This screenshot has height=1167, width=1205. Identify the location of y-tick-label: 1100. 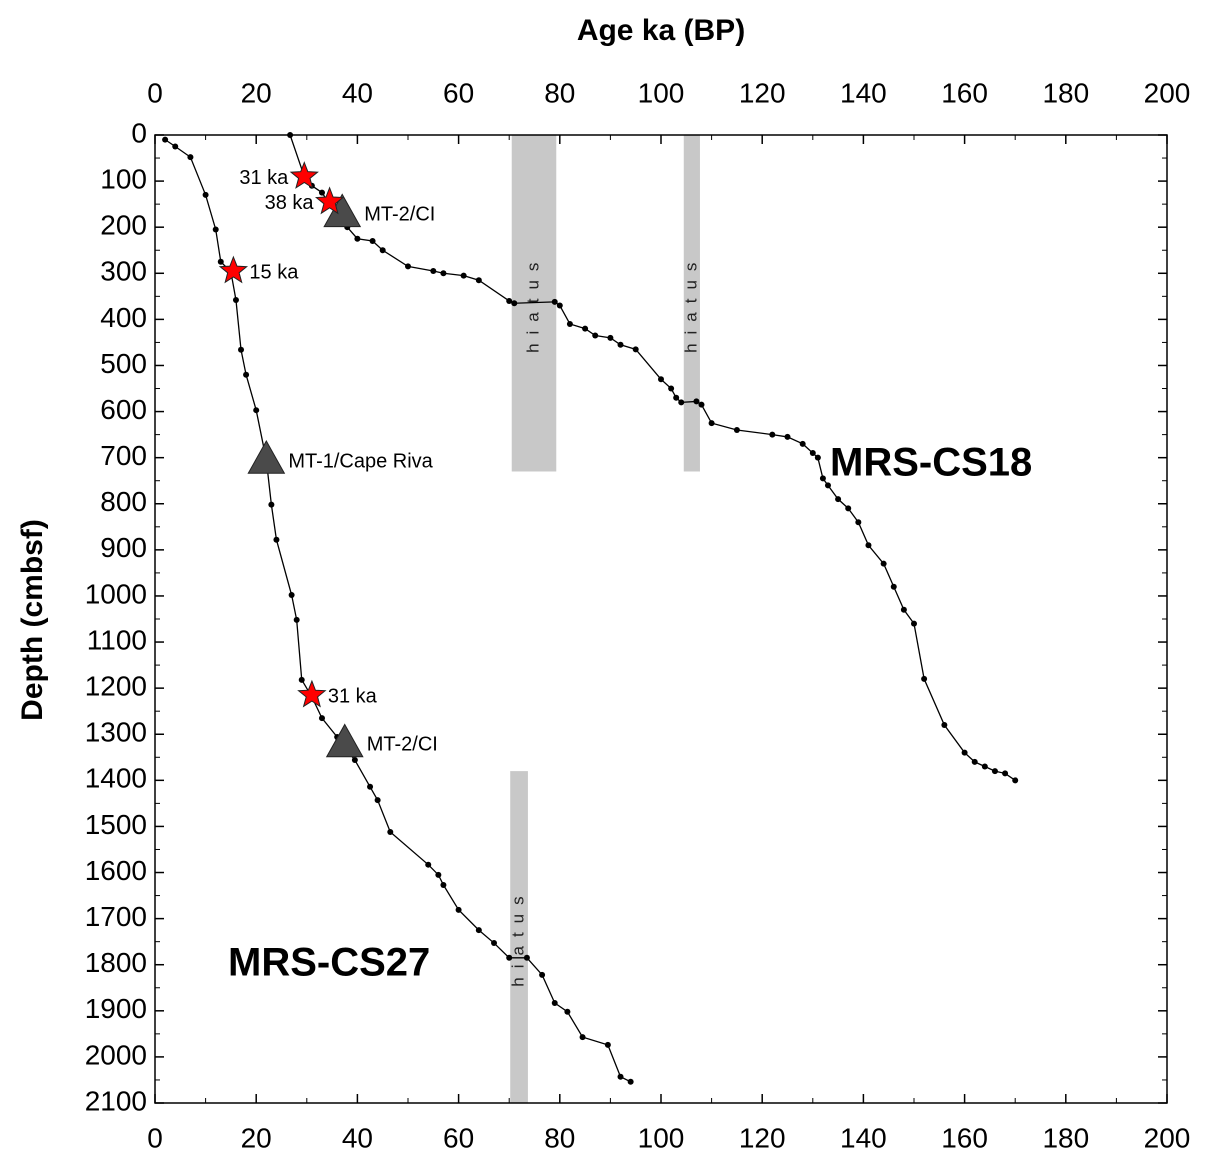
(117, 639).